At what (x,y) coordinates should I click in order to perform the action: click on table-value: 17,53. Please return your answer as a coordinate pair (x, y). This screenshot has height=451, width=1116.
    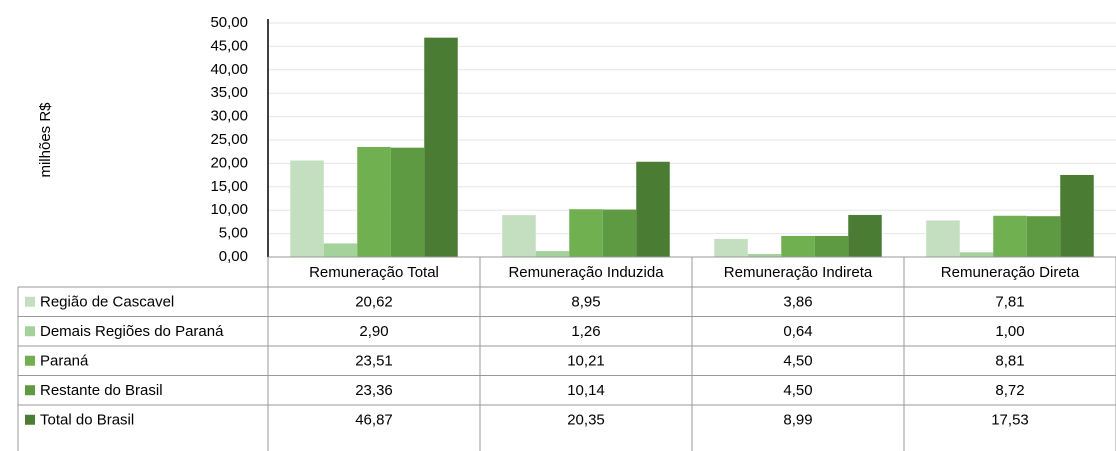
    Looking at the image, I should click on (1010, 420).